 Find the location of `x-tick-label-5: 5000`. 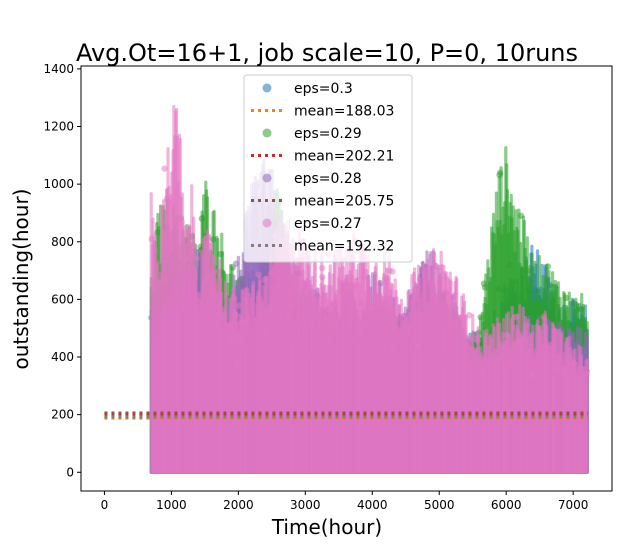

x-tick-label-5: 5000 is located at coordinates (439, 505).